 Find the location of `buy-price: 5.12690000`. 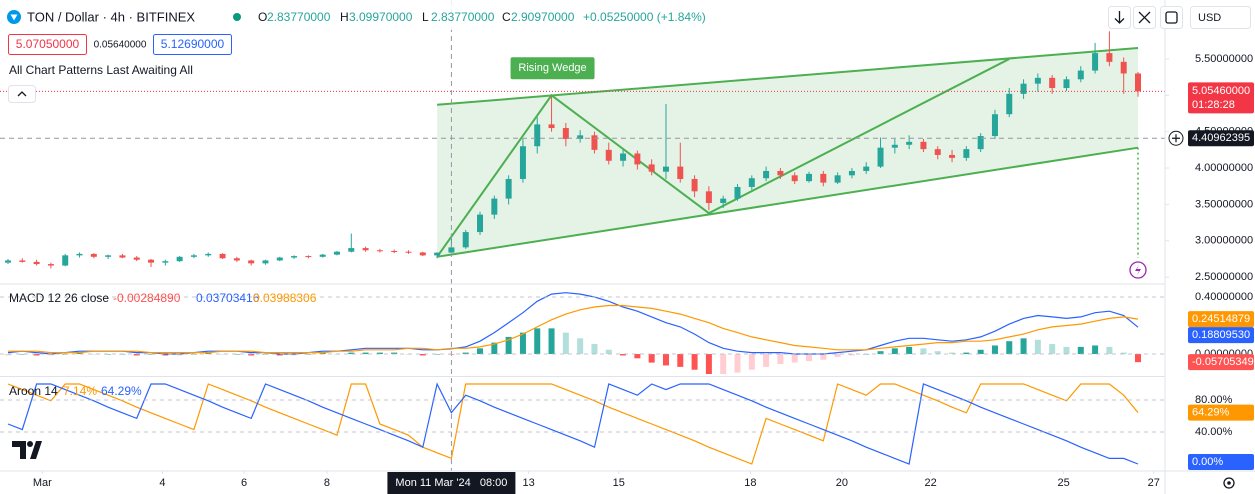

buy-price: 5.12690000 is located at coordinates (193, 44).